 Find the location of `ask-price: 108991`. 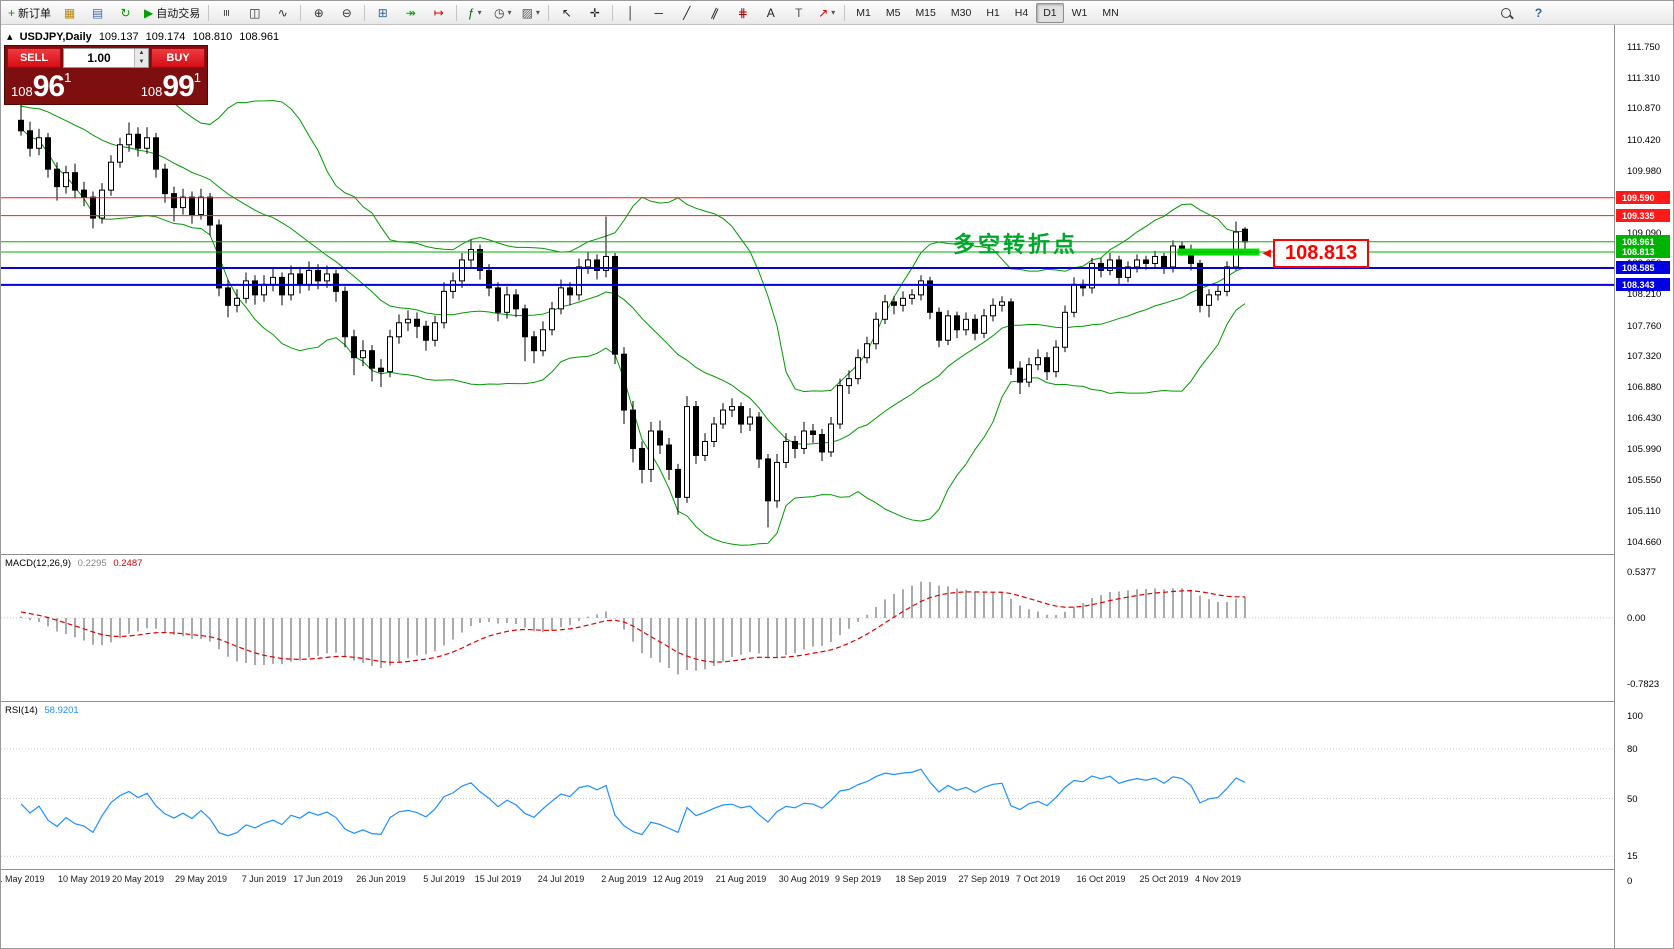

ask-price: 108991 is located at coordinates (170, 86).